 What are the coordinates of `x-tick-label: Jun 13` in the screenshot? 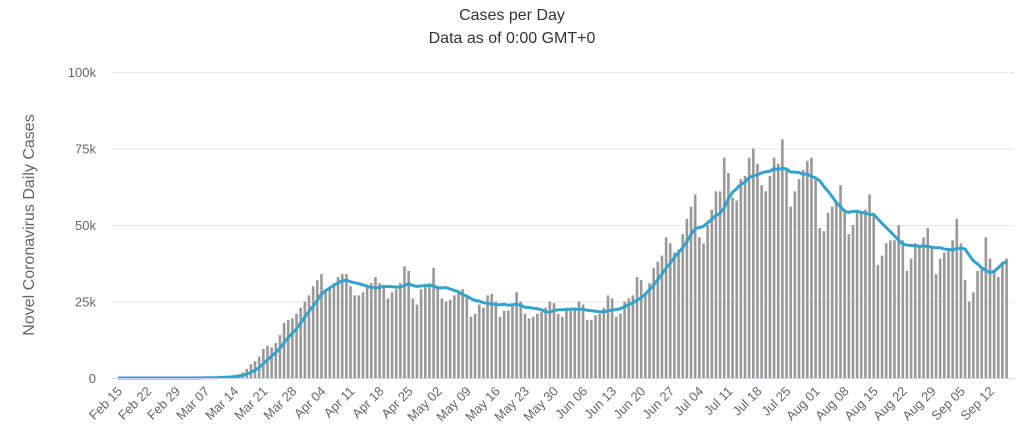 It's located at (600, 403).